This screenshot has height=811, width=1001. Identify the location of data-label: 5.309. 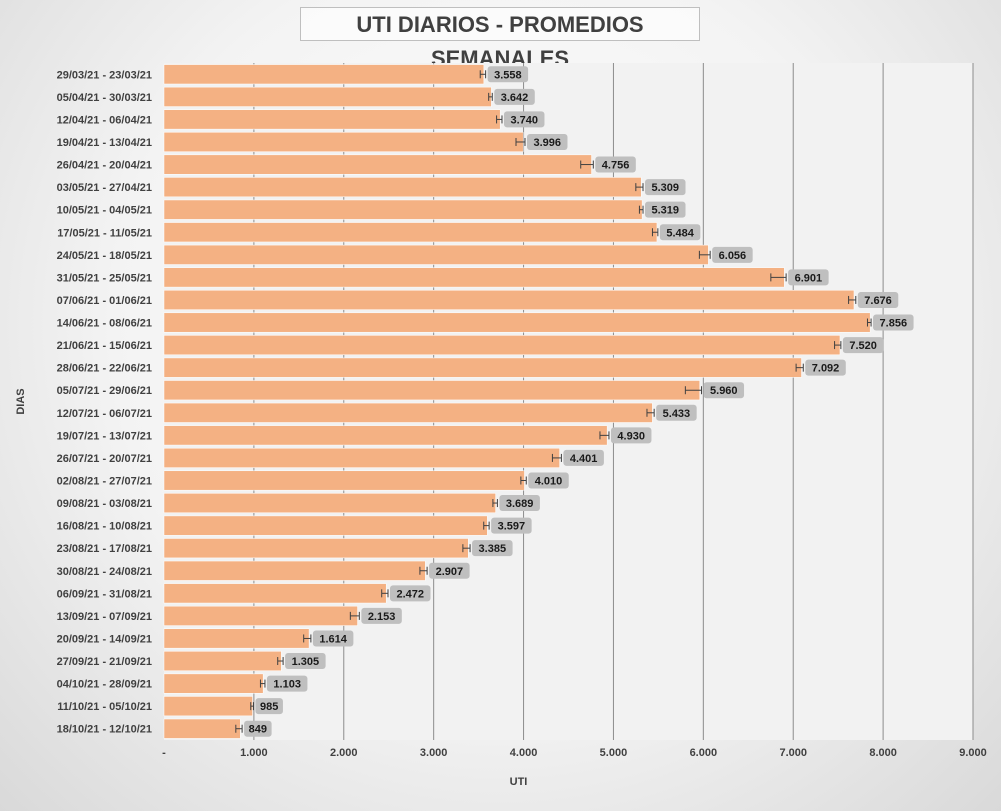
(666, 188).